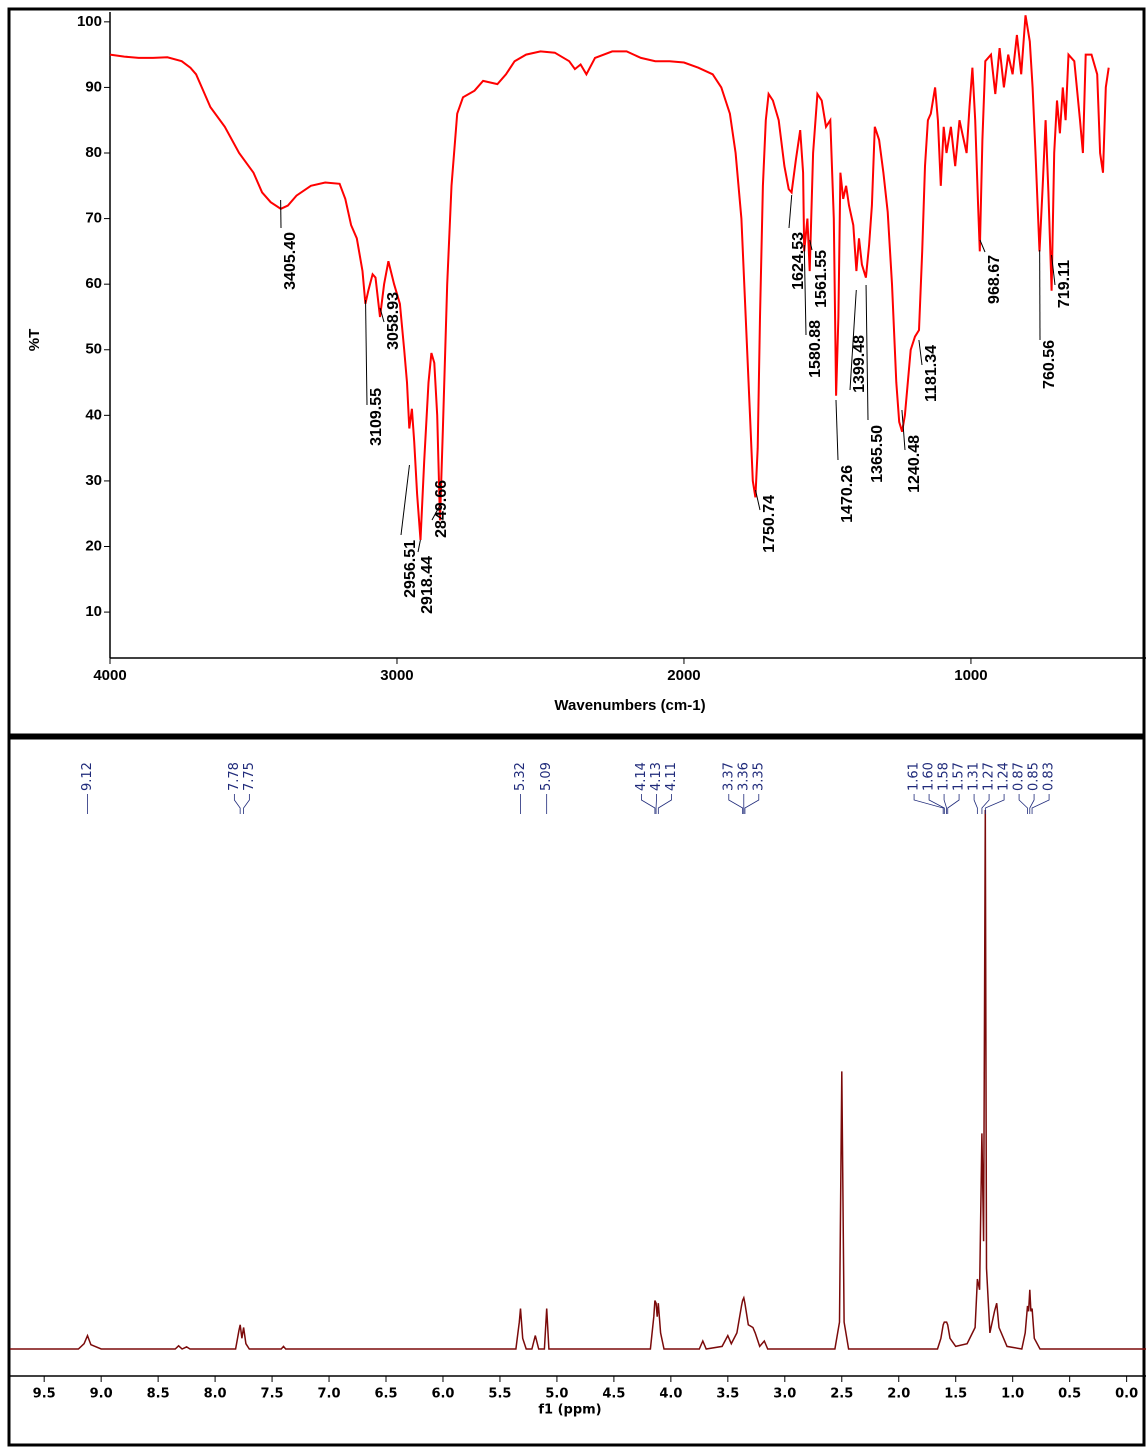  Describe the element at coordinates (1064, 284) in the screenshot. I see `peak-label: 719.11` at that location.